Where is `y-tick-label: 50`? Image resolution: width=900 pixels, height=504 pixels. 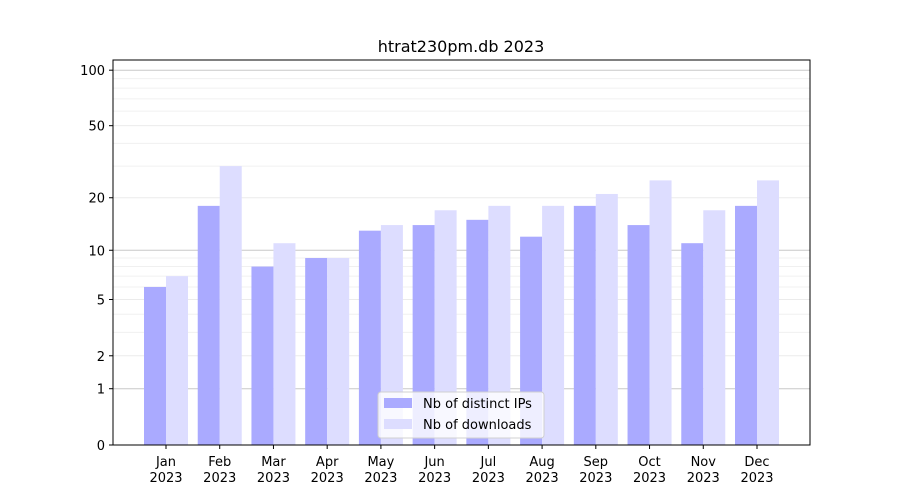
y-tick-label: 50 is located at coordinates (96, 127).